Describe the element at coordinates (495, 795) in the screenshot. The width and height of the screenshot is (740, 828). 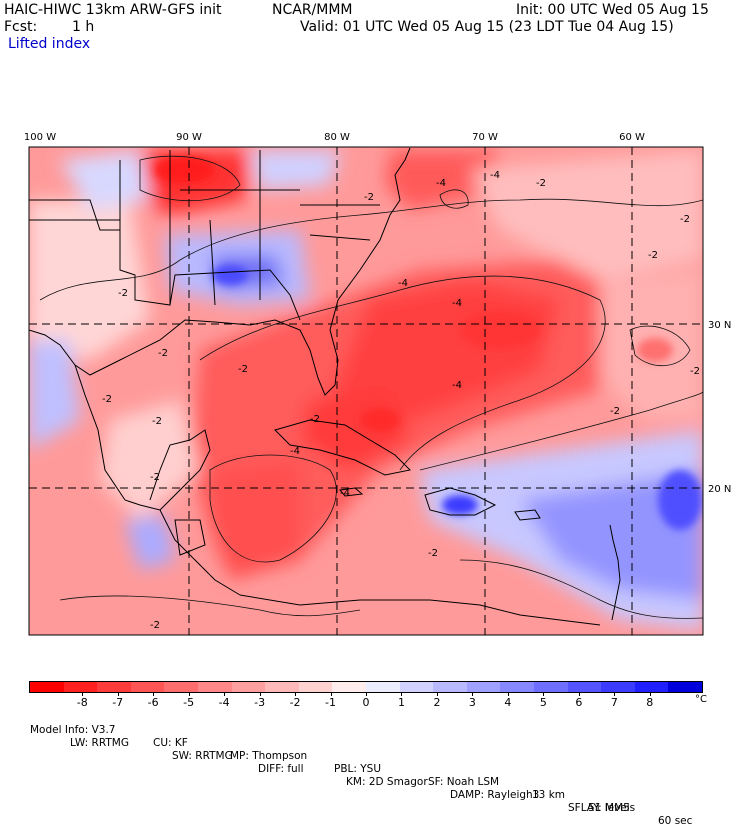
I see `damping-option: DAMP: Rayleigh3` at that location.